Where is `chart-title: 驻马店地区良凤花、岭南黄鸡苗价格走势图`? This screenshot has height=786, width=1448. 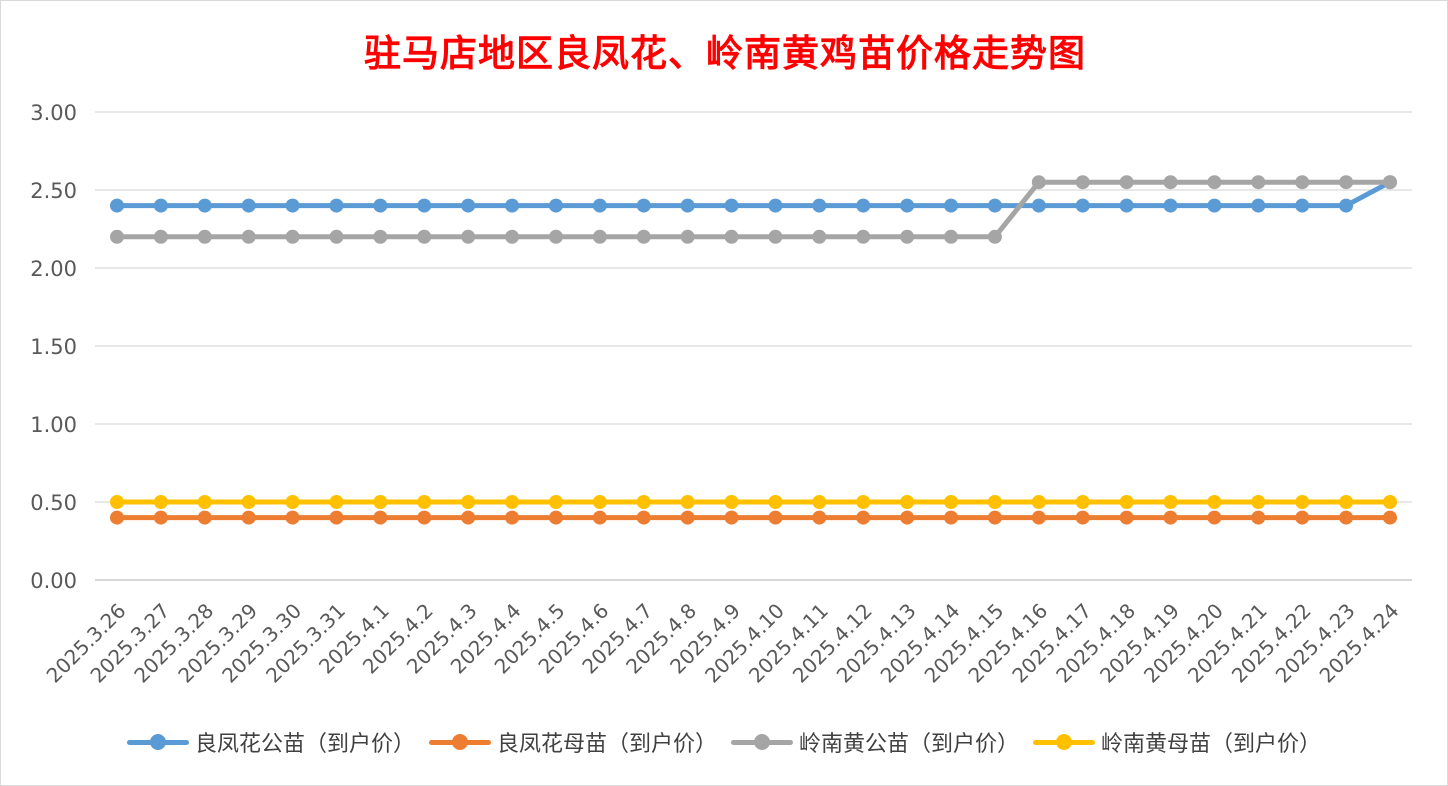
chart-title: 驻马店地区良凤花、岭南黄鸡苗价格走势图 is located at coordinates (725, 53).